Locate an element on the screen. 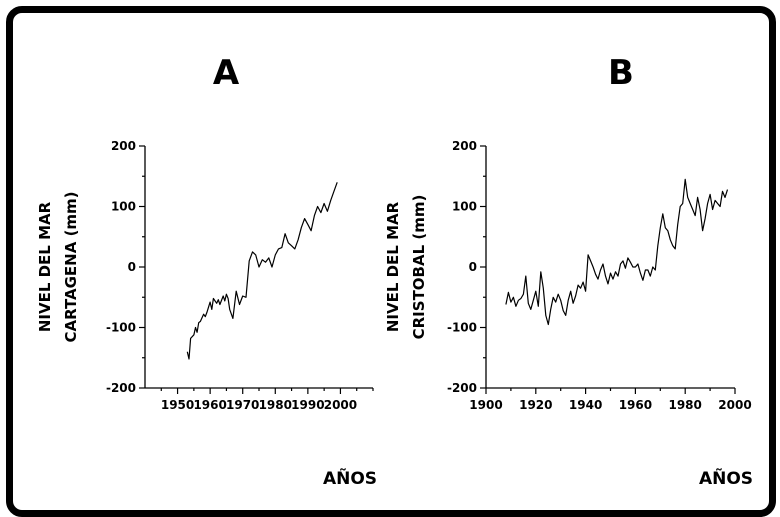 Image resolution: width=780 pixels, height=517 pixels. x-tick-label: 1970 is located at coordinates (242, 405).